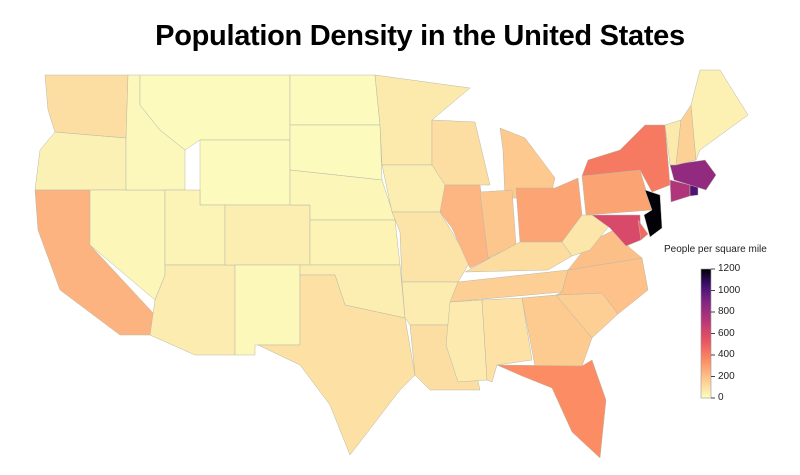 This screenshot has height=475, width=800. What do you see at coordinates (729, 268) in the screenshot?
I see `colorbar-tick-label: 1200` at bounding box center [729, 268].